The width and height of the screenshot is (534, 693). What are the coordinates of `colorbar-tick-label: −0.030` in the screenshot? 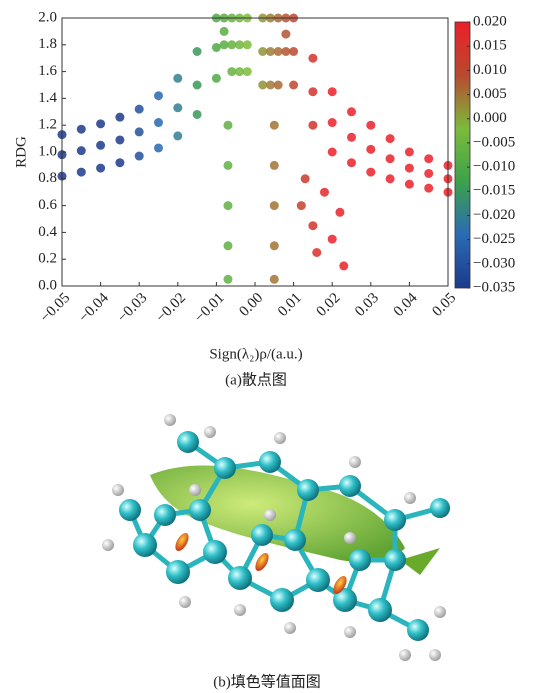 It's located at (494, 263).